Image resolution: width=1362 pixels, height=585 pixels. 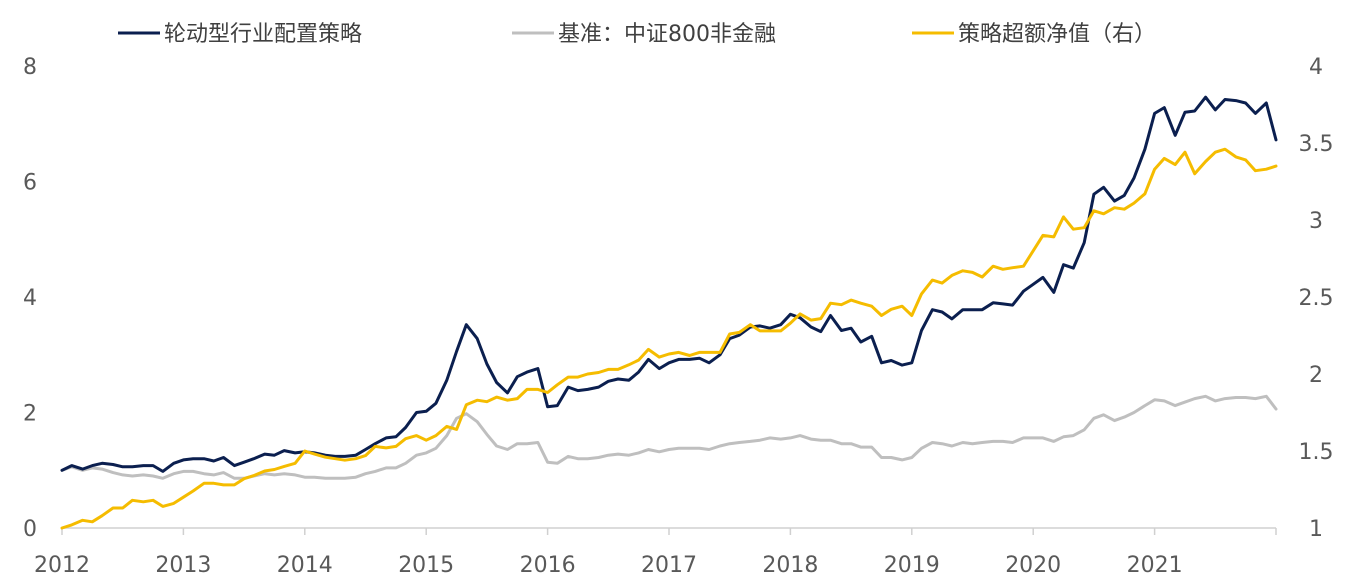 What do you see at coordinates (669, 437) in the screenshot?
I see `series-line` at bounding box center [669, 437].